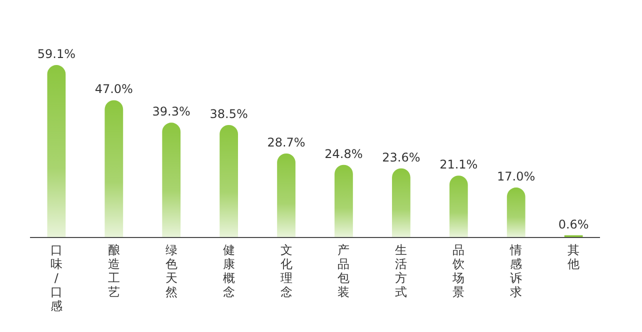 This screenshot has width=642, height=332. What do you see at coordinates (515, 270) in the screenshot?
I see `x-tick-label: 情感诉求` at bounding box center [515, 270].